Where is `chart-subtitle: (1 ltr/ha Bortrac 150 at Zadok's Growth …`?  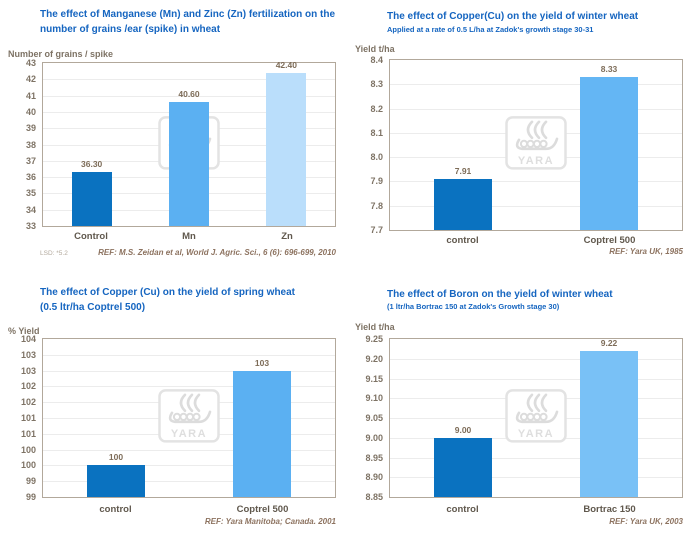 chart-subtitle: (1 ltr/ha Bortrac 150 at Zadok's Growth … is located at coordinates (473, 306).